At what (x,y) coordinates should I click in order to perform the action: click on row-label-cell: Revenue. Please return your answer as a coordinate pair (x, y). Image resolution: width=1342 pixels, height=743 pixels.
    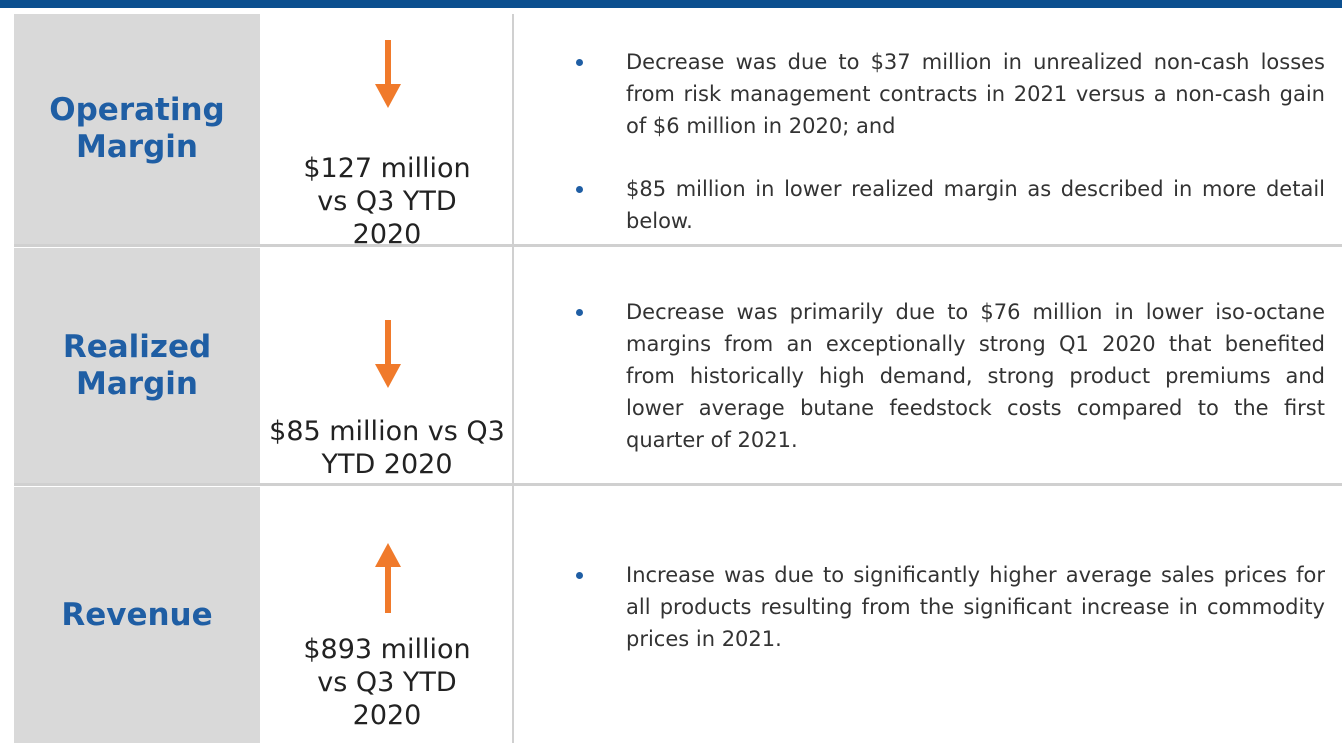
    Looking at the image, I should click on (137, 615).